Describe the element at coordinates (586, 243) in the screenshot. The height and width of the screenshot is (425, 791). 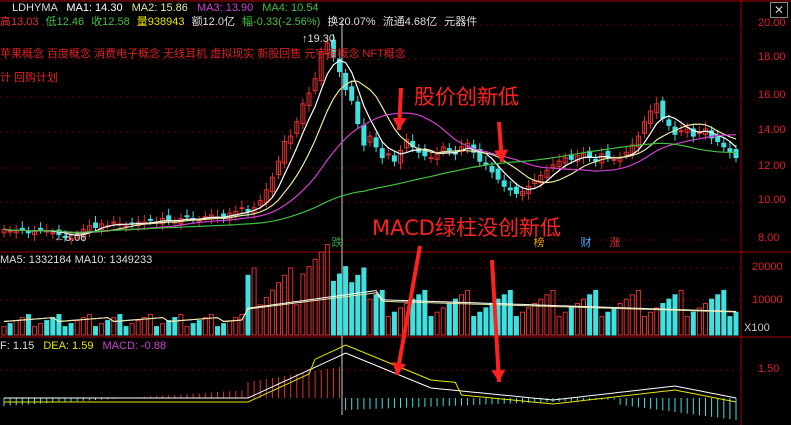
I see `event-badge-finance: 财` at that location.